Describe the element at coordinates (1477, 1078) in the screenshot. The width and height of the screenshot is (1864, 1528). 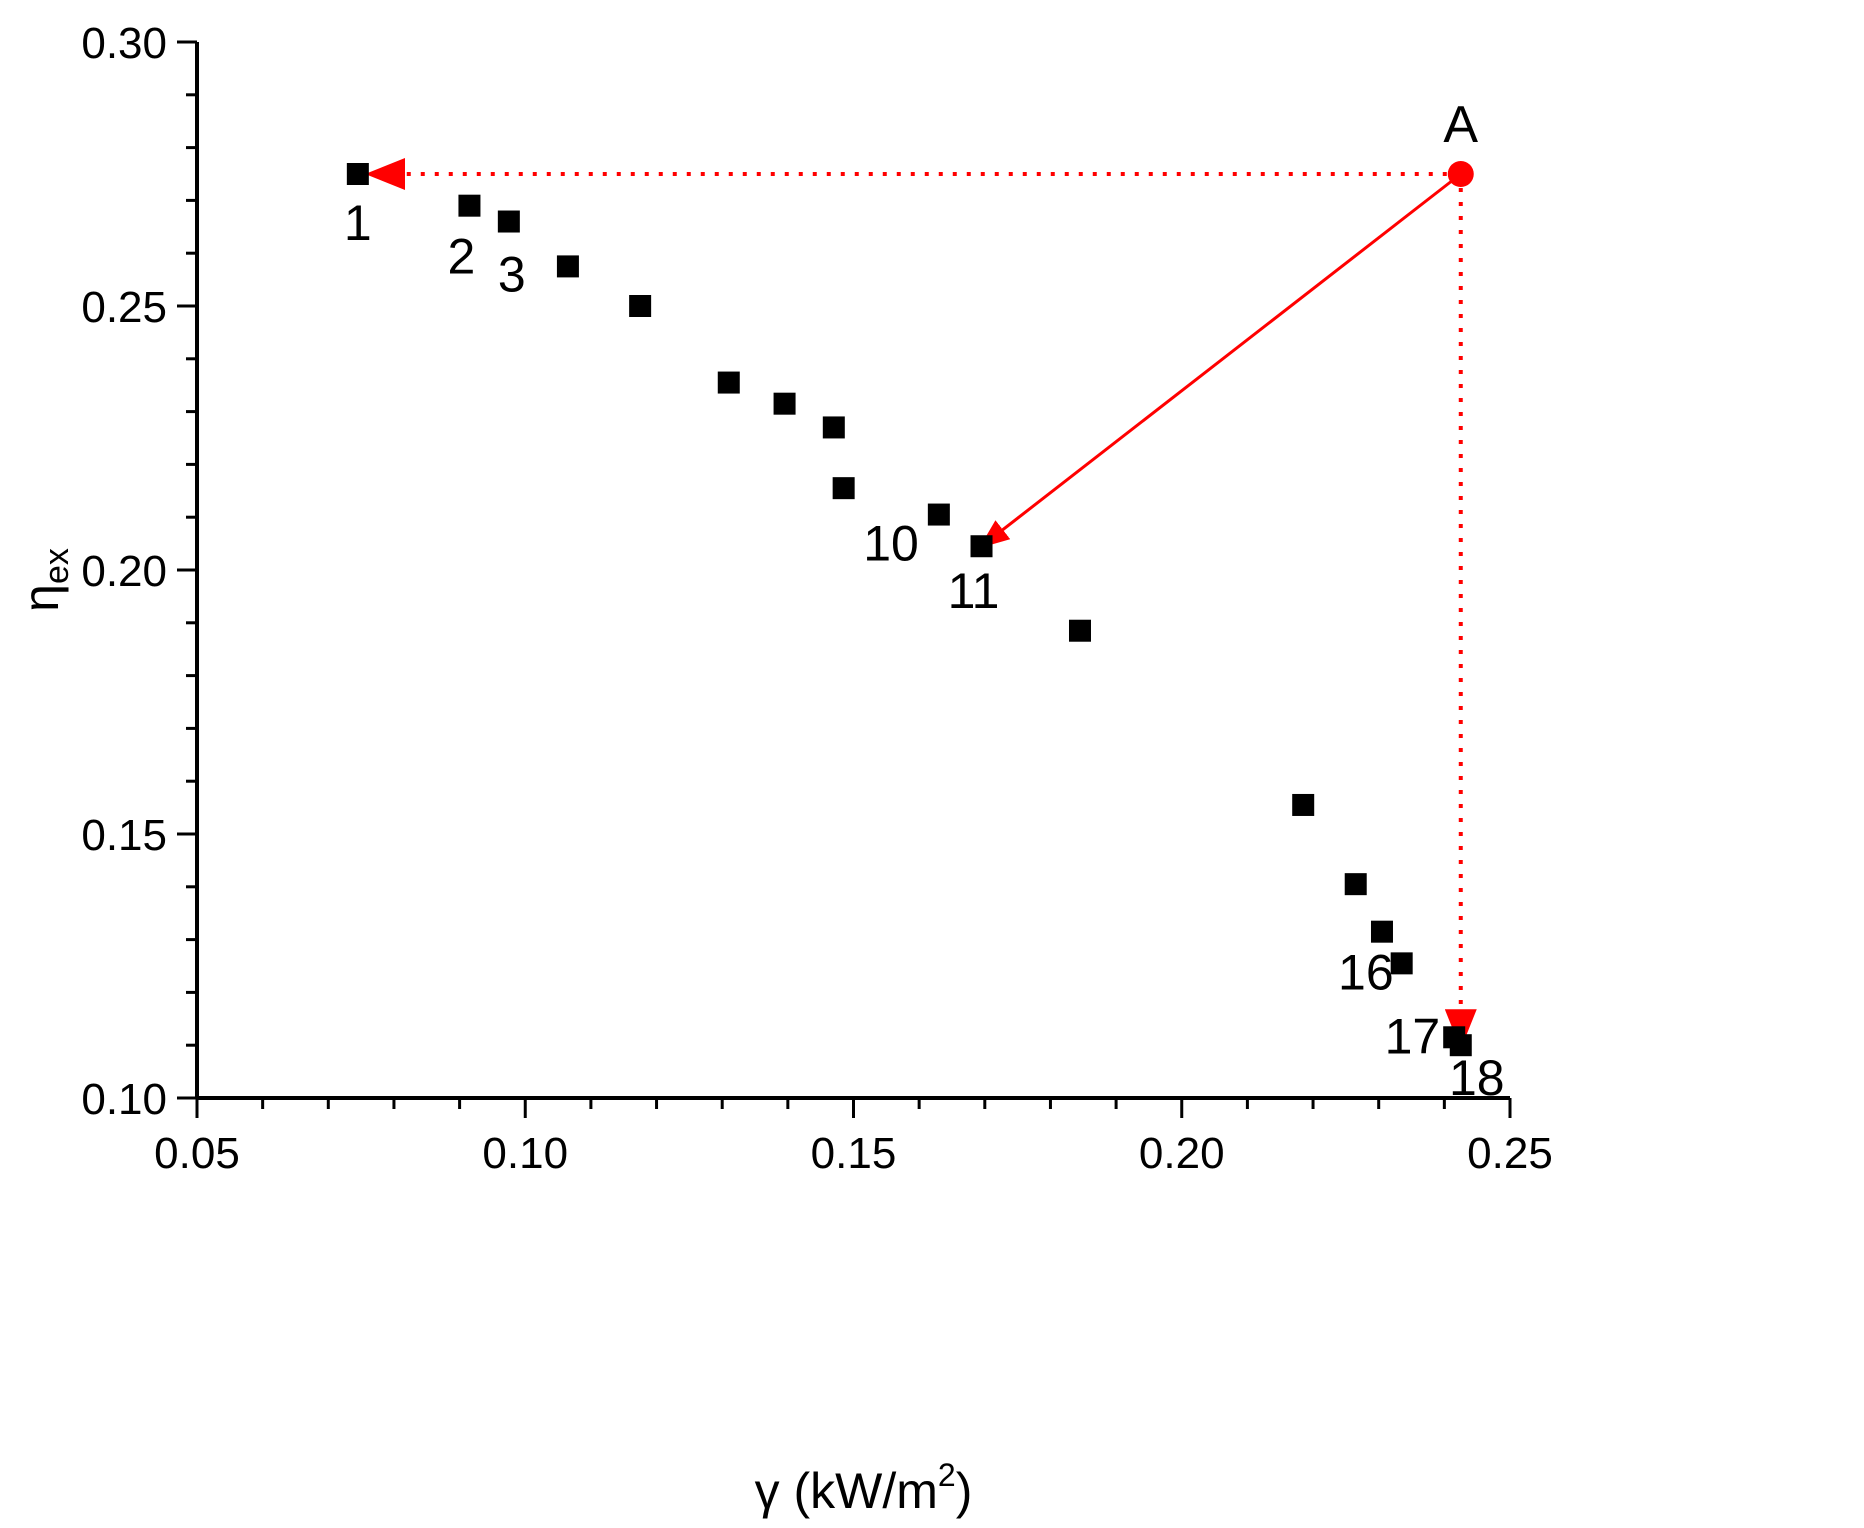
I see `point-label: 18` at that location.